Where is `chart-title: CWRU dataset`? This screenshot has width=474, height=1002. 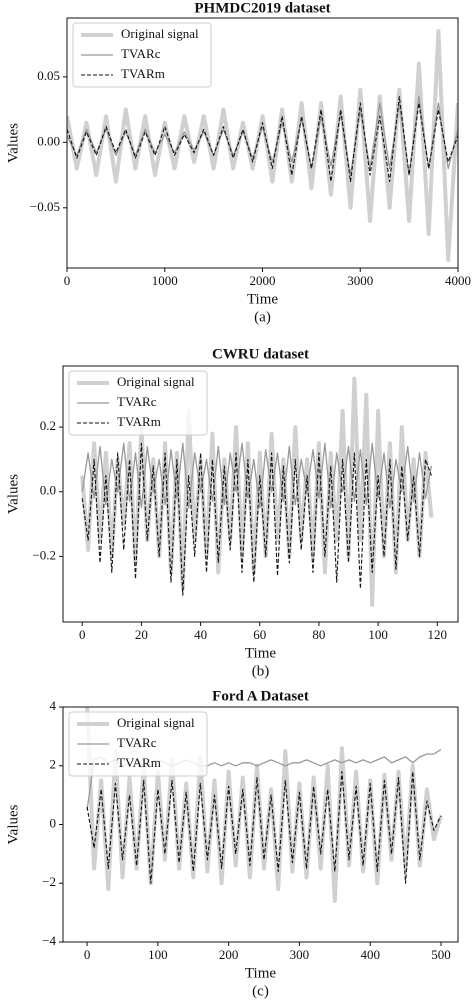 chart-title: CWRU dataset is located at coordinates (260, 354).